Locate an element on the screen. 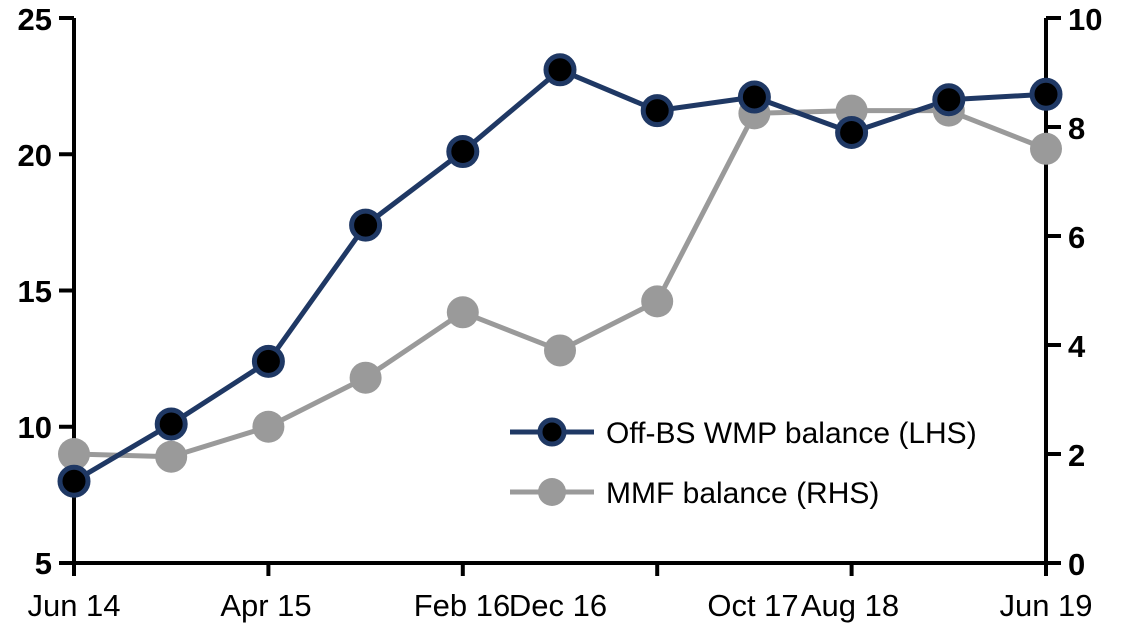  legend-marker-off-bs-wmp is located at coordinates (552, 432).